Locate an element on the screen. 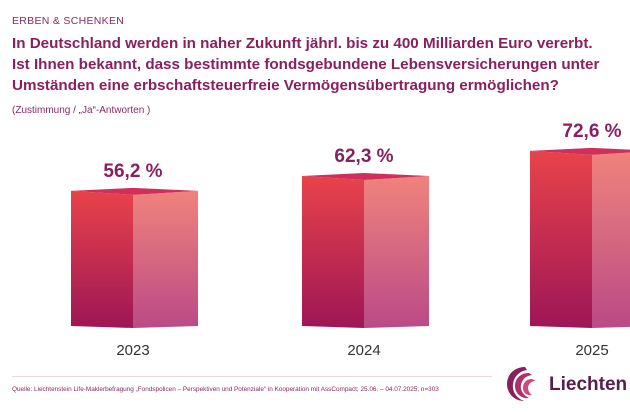  data-label-2025: 72,6 % is located at coordinates (591, 131).